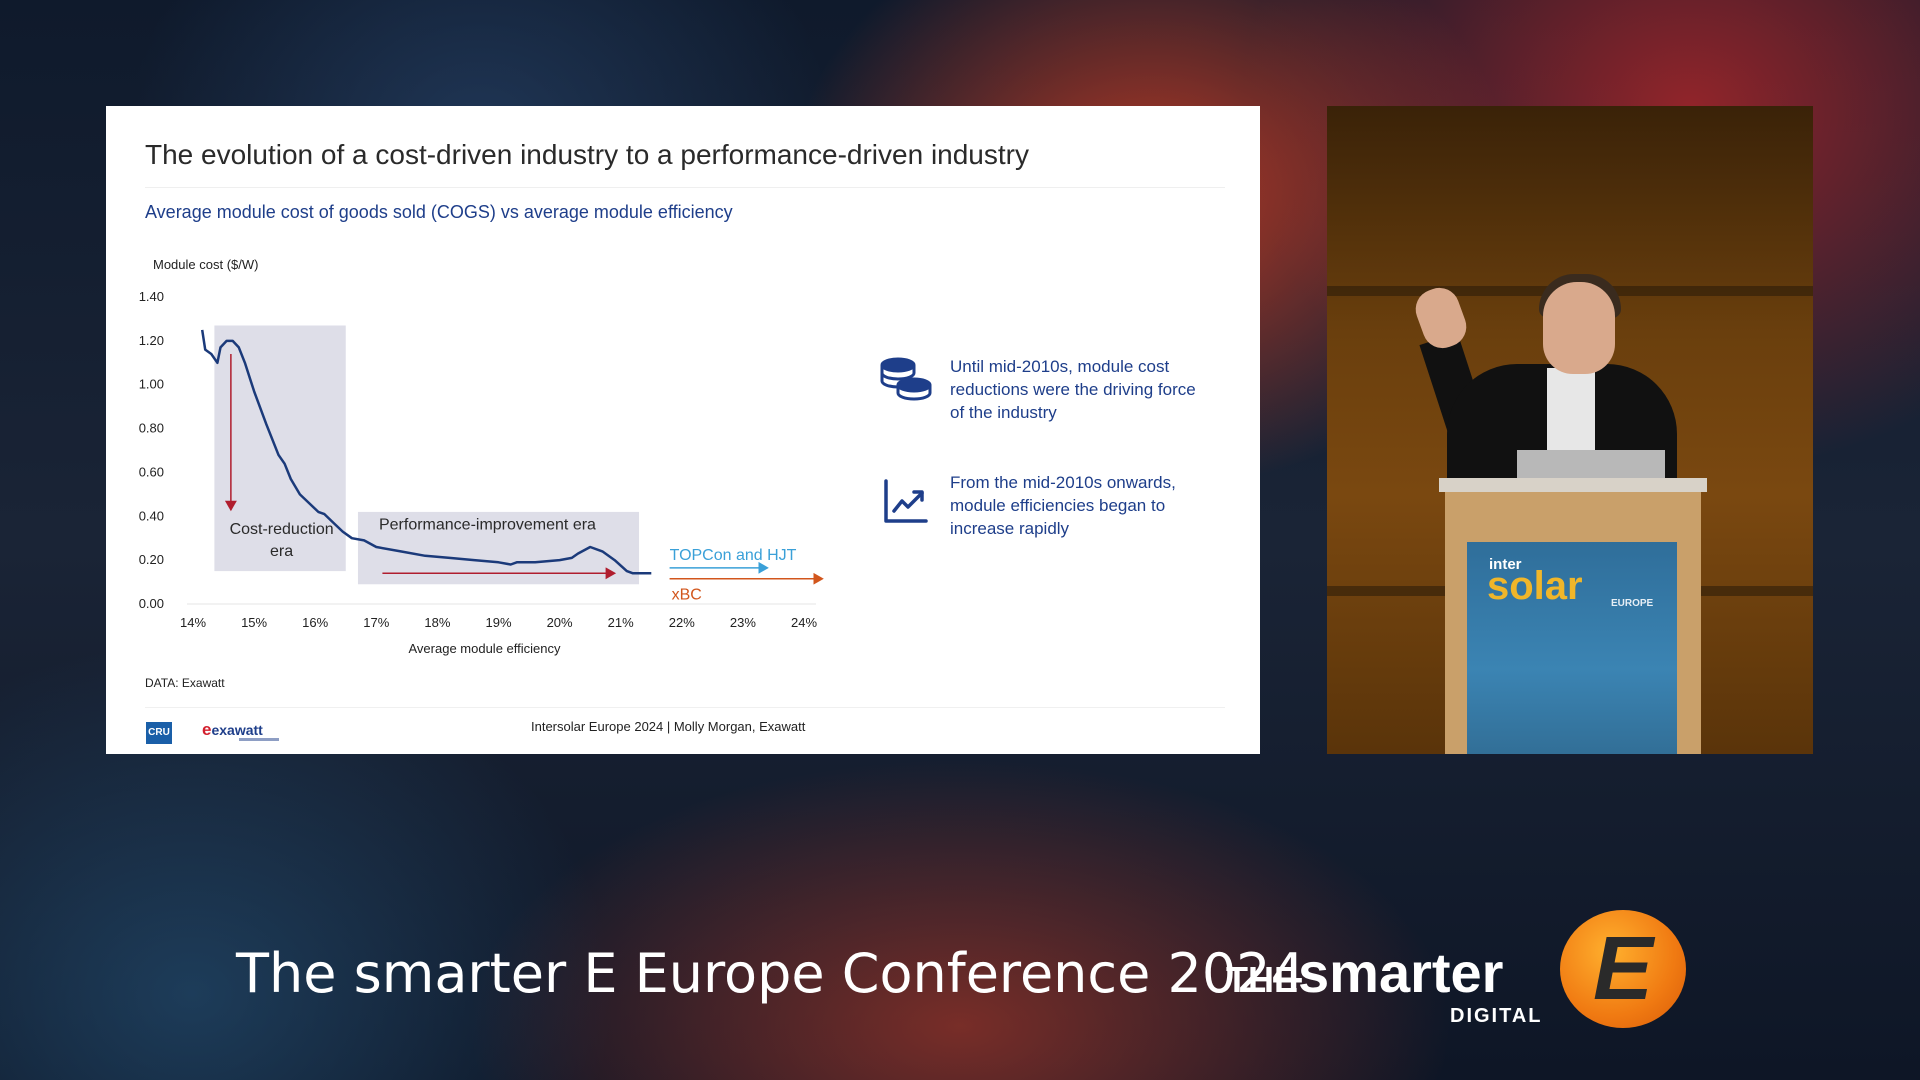  What do you see at coordinates (770, 973) in the screenshot?
I see `conference-title: The smarter E Europe Conference 2024` at bounding box center [770, 973].